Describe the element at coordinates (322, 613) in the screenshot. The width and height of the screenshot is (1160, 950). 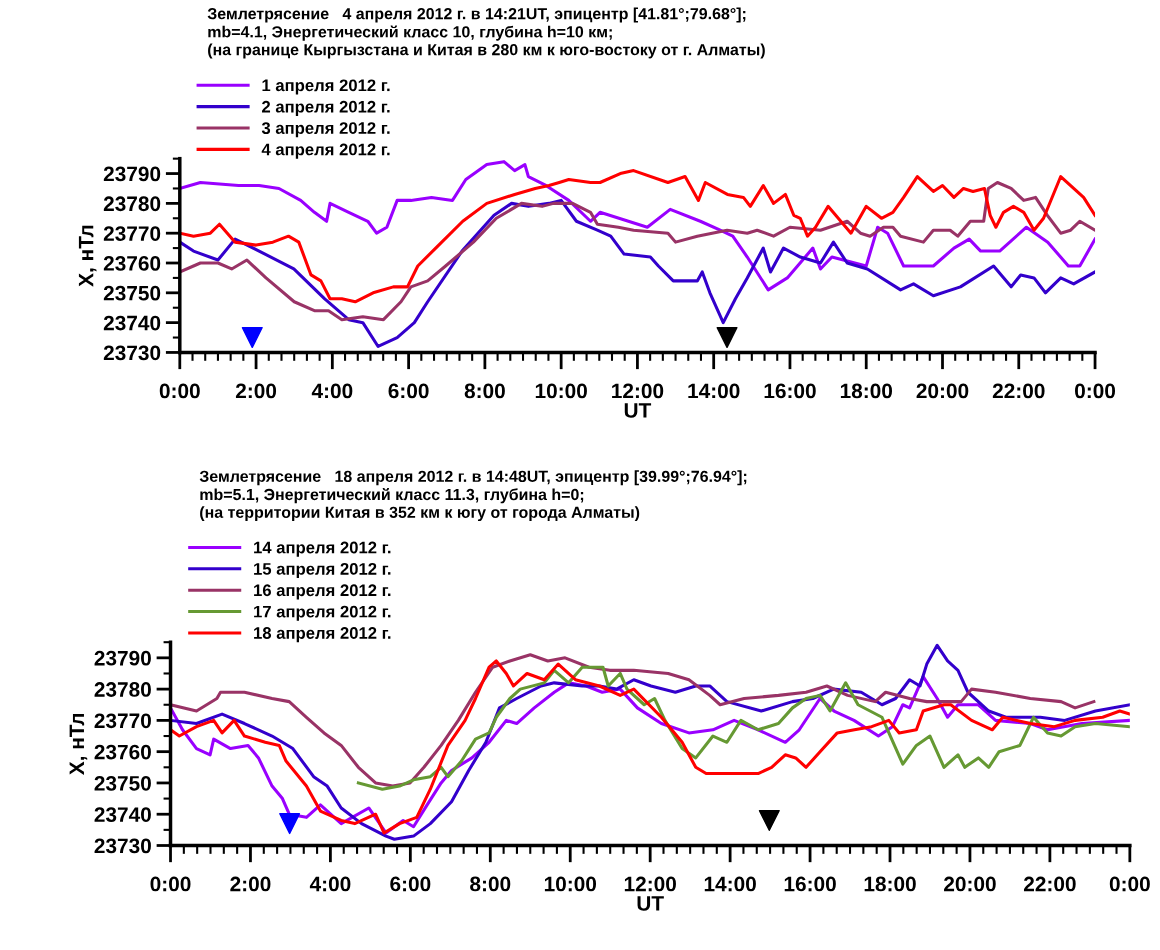
I see `legend-label: 17 апреля 2012 г.` at that location.